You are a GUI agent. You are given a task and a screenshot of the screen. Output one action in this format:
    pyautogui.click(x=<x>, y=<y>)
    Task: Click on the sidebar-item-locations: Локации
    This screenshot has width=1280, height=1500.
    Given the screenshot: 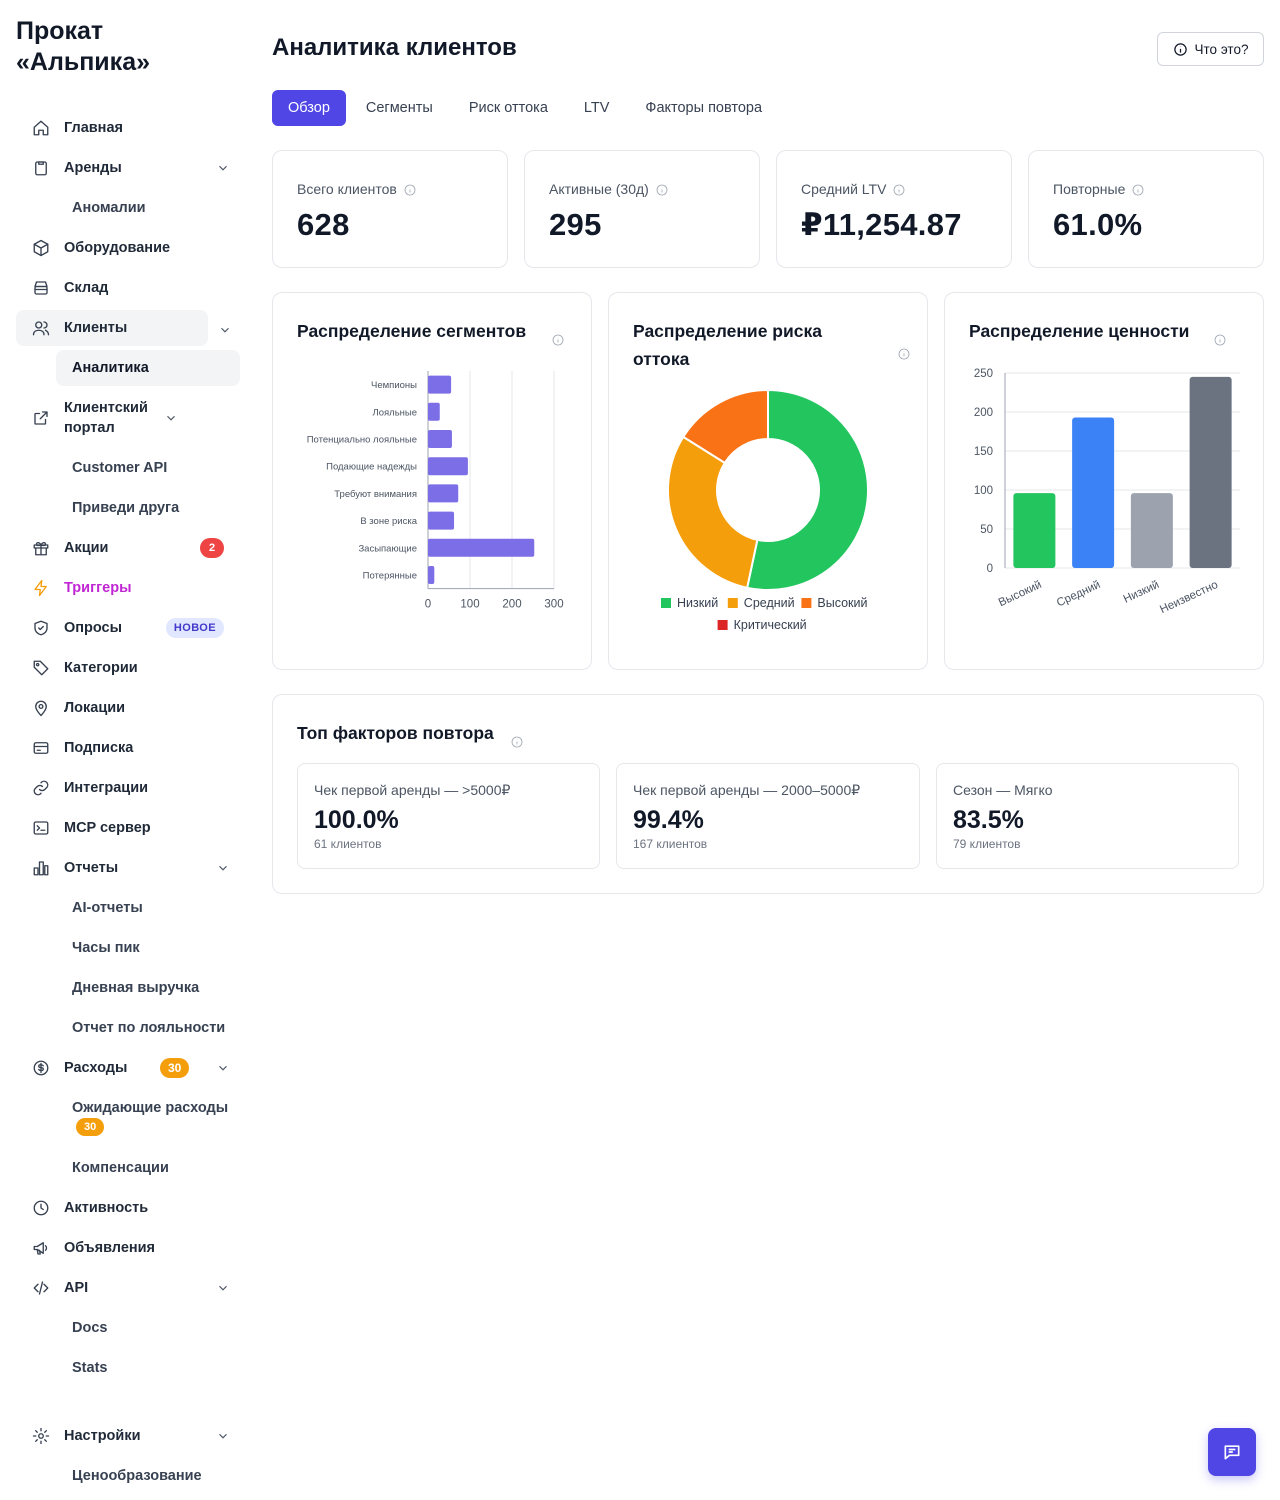 What is the action you would take?
    pyautogui.click(x=128, y=708)
    